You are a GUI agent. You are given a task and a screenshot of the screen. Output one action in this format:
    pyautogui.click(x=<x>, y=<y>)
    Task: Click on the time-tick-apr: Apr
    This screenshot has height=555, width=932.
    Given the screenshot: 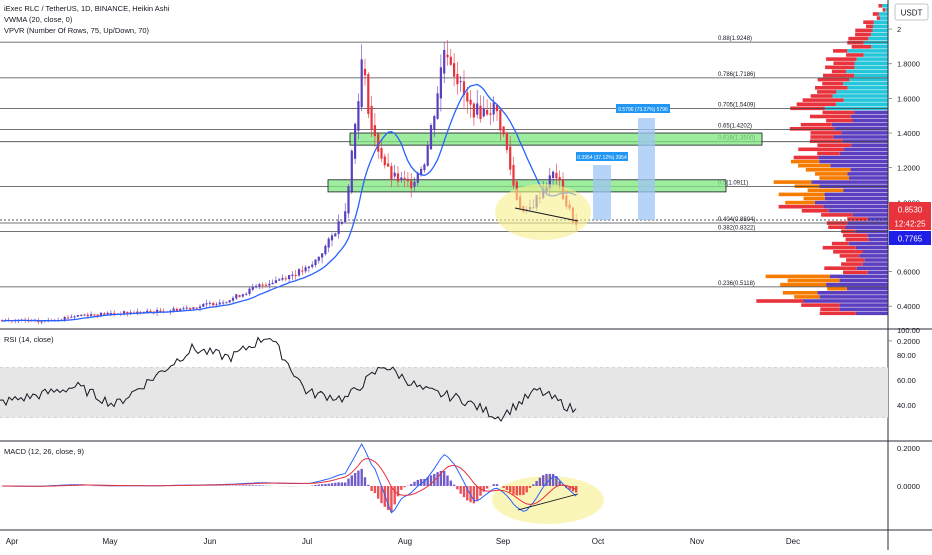 What is the action you would take?
    pyautogui.click(x=12, y=541)
    